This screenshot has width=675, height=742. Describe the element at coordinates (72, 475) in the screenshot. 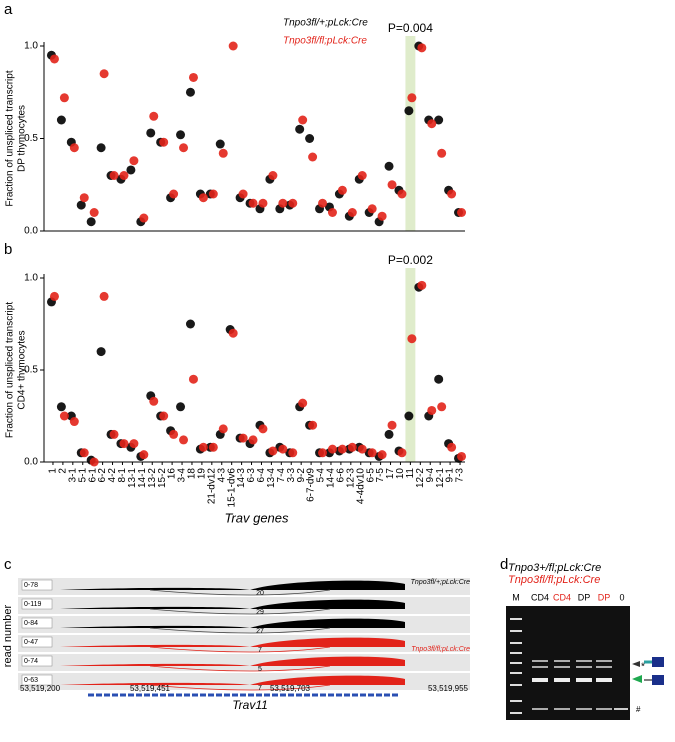

I see `x-tick-label: 3-1` at that location.